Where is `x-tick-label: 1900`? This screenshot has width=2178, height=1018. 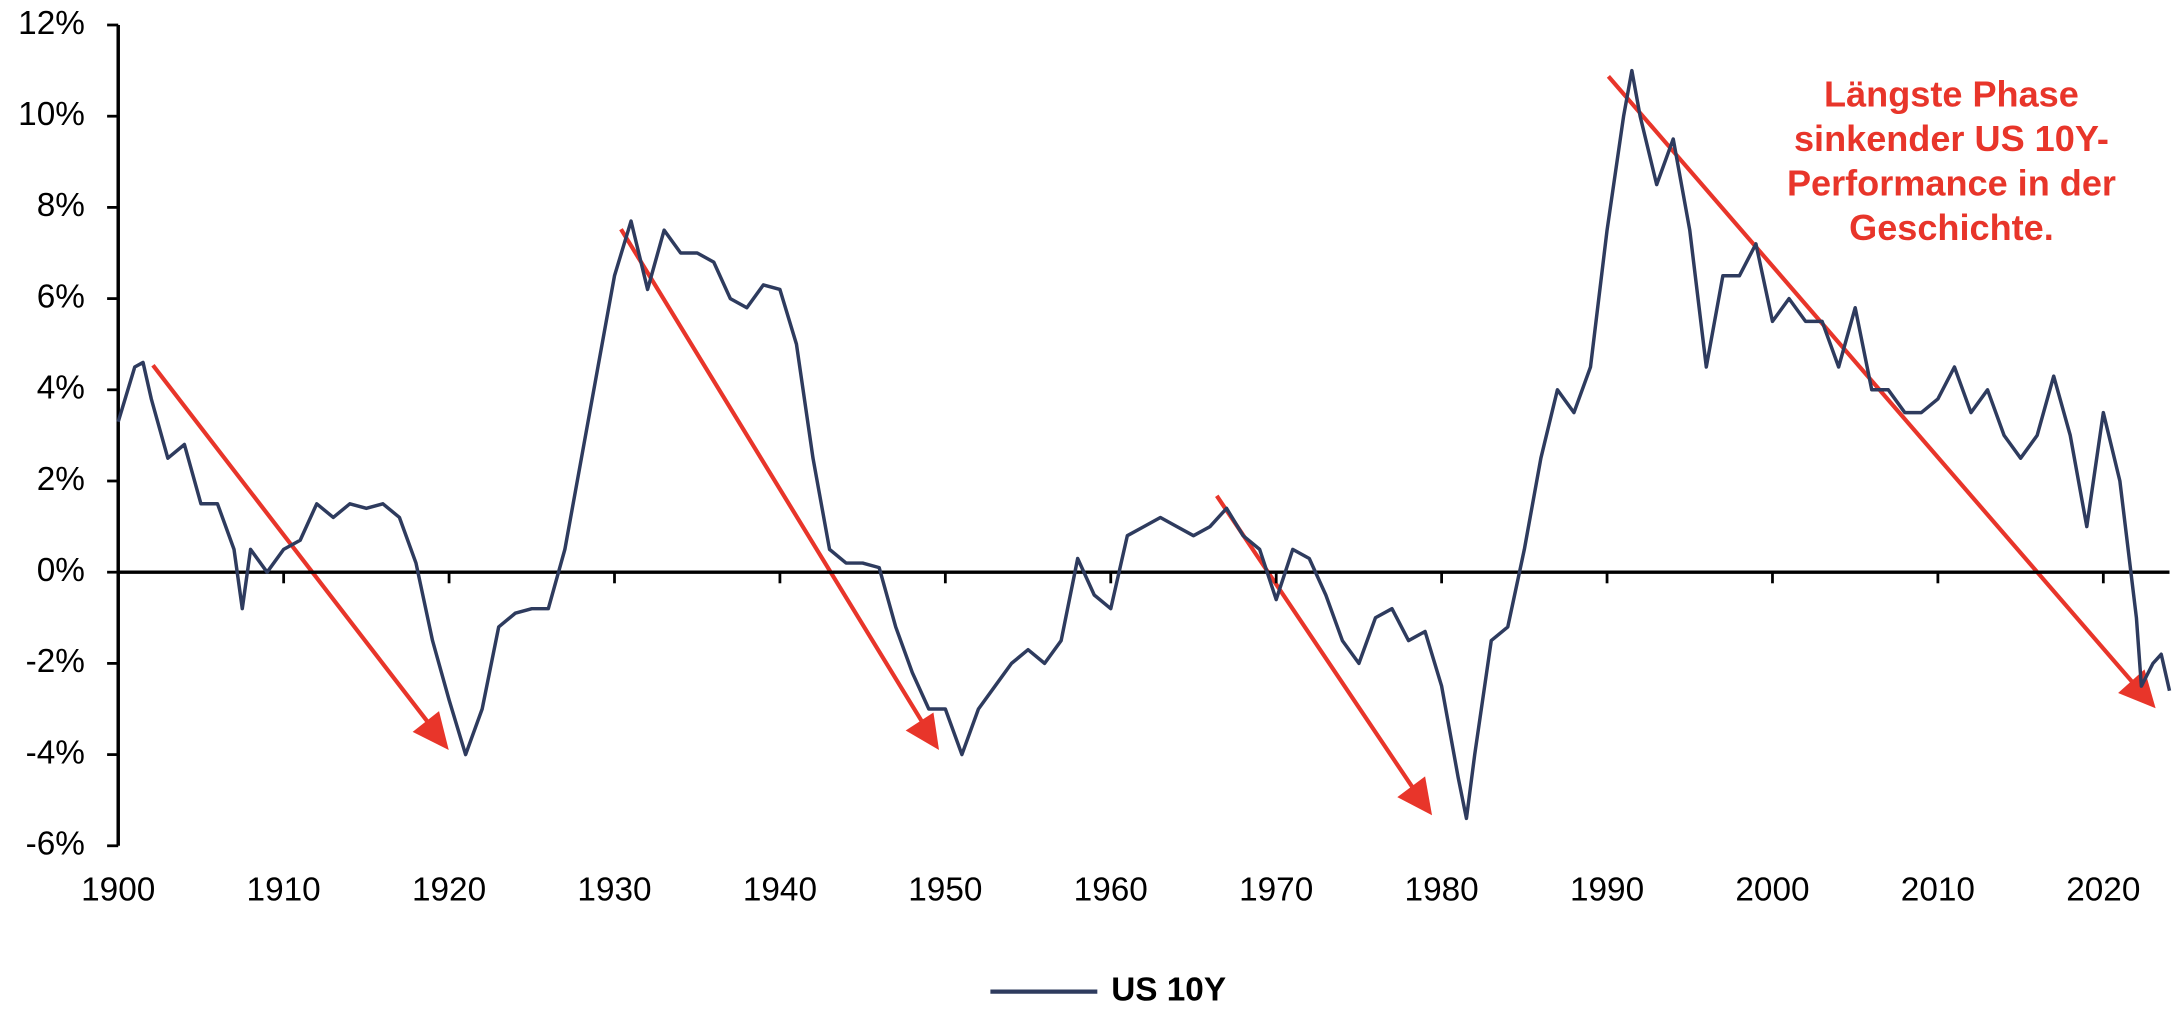
x-tick-label: 1900 is located at coordinates (118, 889).